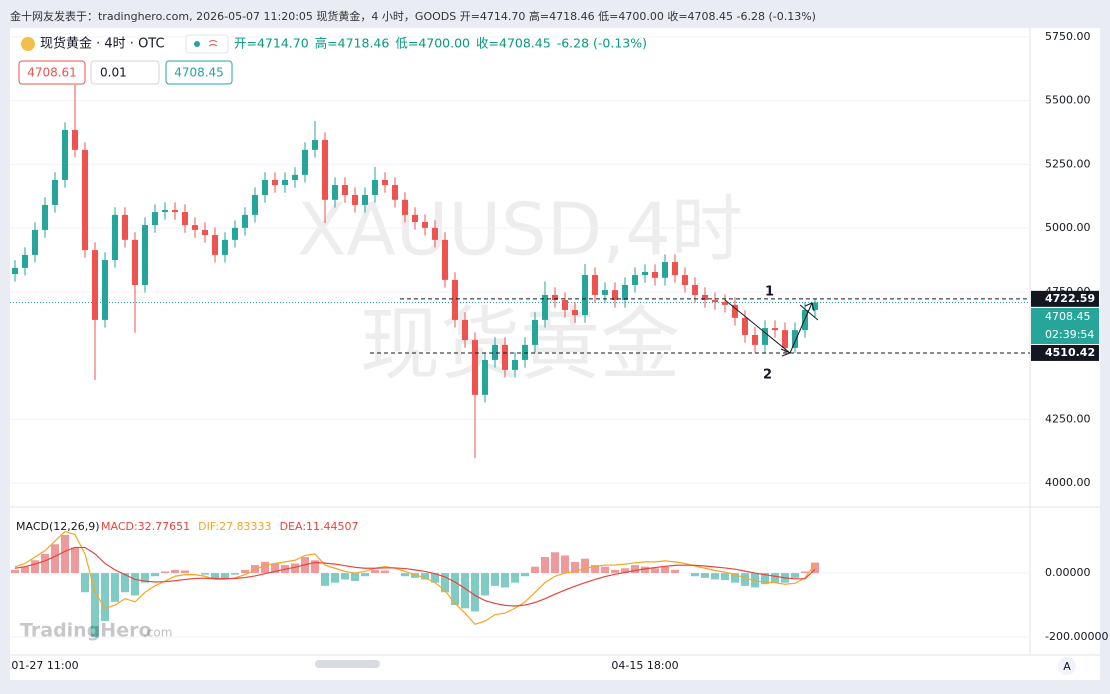 This screenshot has height=694, width=1110. What do you see at coordinates (113, 73) in the screenshot?
I see `qty: 0.01` at bounding box center [113, 73].